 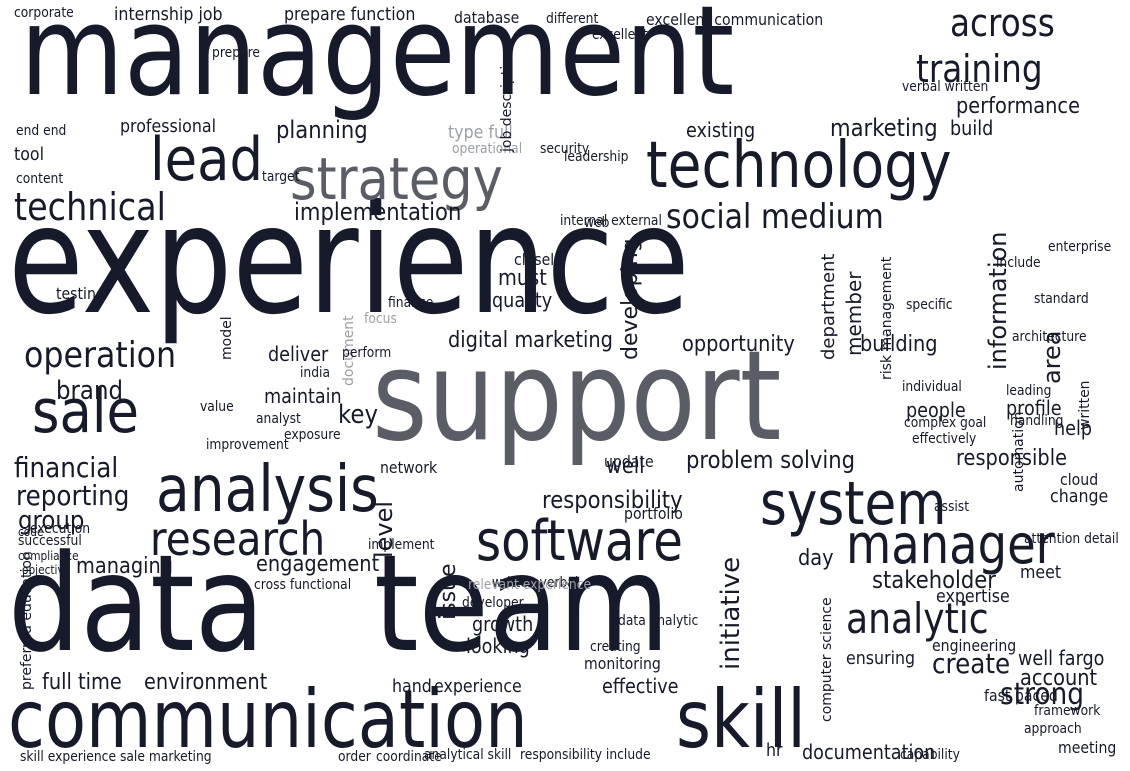 I want to click on cloud-word: include, so click(x=1018, y=263).